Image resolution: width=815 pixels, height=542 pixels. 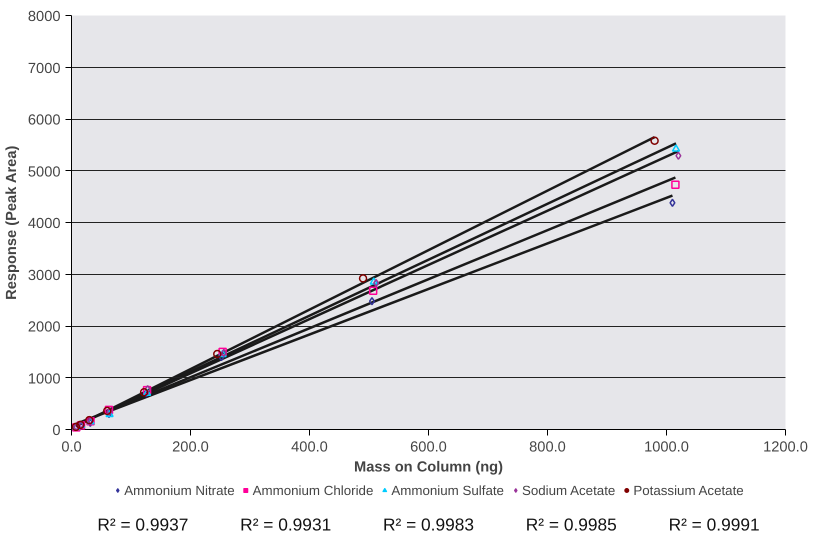 What do you see at coordinates (569, 490) in the screenshot?
I see `legend-label: Sodium Acetate` at bounding box center [569, 490].